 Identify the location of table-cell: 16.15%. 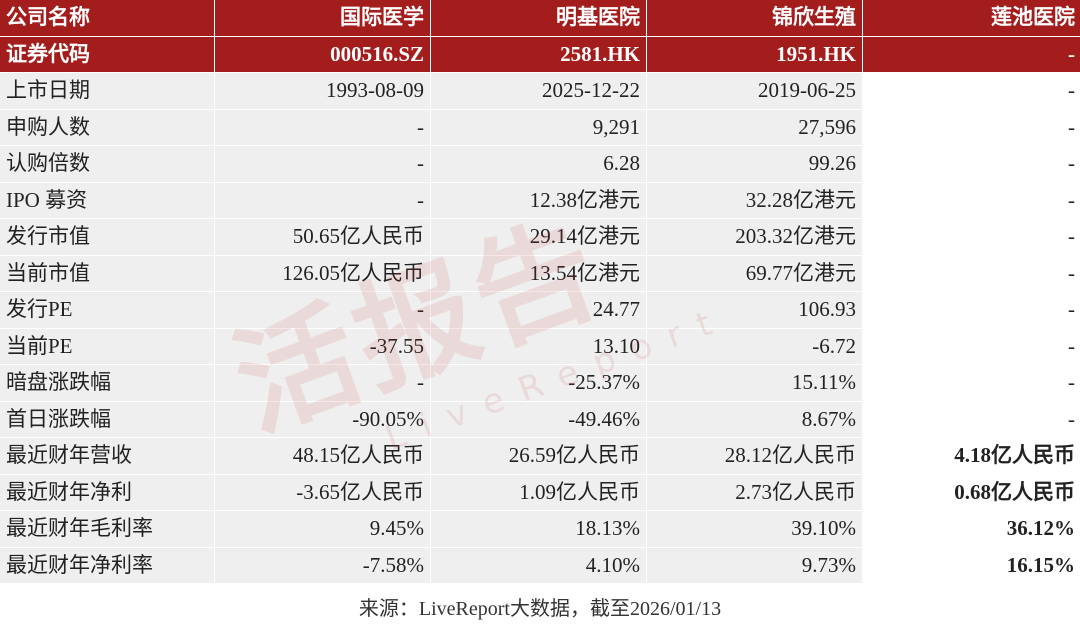
(971, 565).